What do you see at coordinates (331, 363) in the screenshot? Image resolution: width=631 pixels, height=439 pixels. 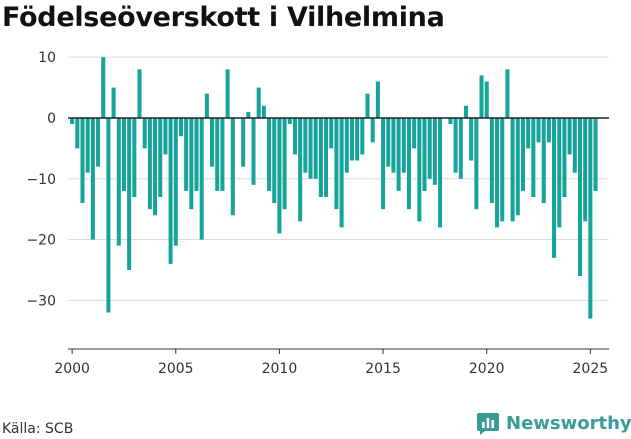 I see `x-axis-ticks: 2000 2005 2010 2015 2020 2025` at bounding box center [331, 363].